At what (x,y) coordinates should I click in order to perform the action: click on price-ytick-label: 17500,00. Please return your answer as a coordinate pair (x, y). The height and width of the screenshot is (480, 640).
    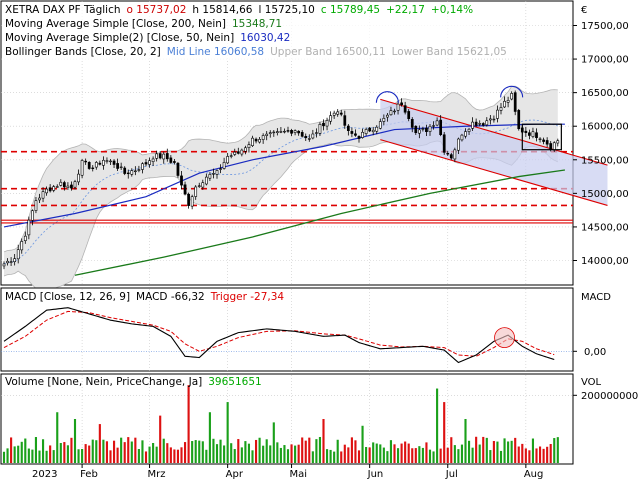
    Looking at the image, I should click on (605, 26).